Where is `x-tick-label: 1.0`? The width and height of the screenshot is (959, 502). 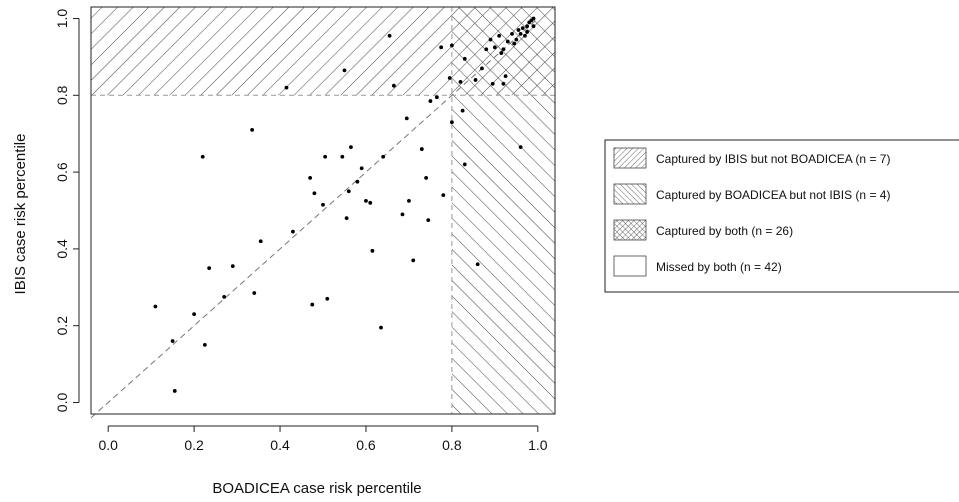 x-tick-label: 1.0 is located at coordinates (538, 445).